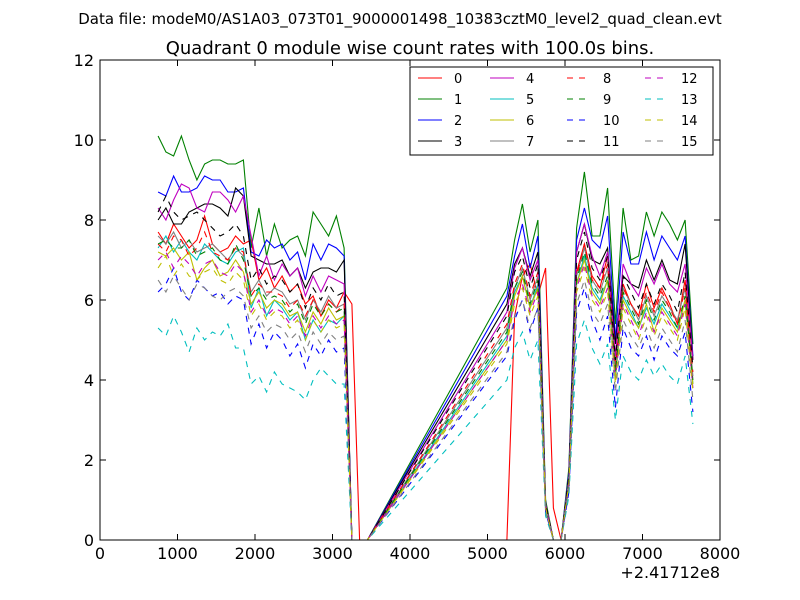 This screenshot has width=800, height=600. What do you see at coordinates (607, 100) in the screenshot?
I see `legend-label-9: 9` at bounding box center [607, 100].